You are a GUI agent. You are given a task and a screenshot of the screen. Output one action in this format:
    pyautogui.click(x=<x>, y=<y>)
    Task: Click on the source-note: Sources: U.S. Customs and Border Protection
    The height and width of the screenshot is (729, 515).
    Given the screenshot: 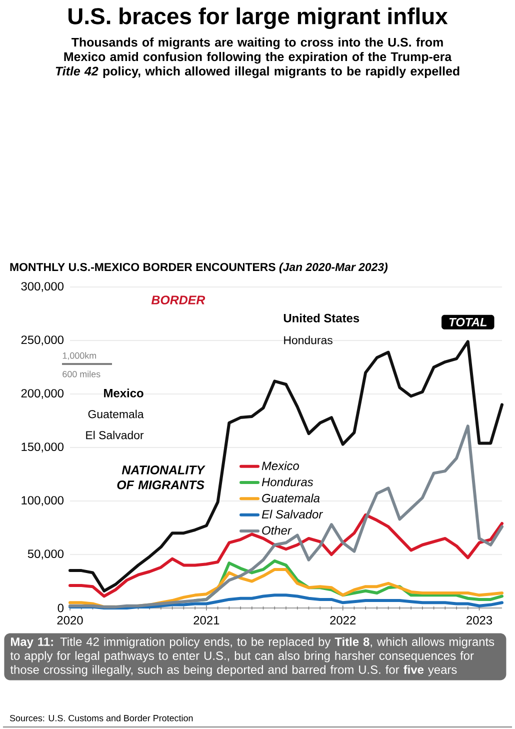 What is the action you would take?
    pyautogui.click(x=101, y=718)
    